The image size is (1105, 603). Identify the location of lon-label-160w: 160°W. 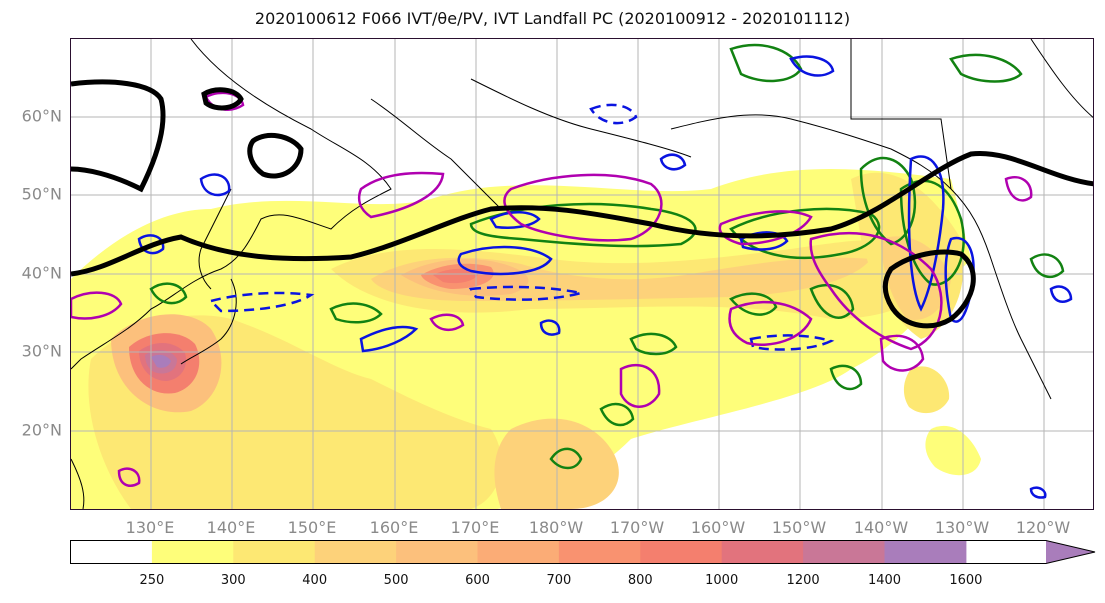
(718, 527).